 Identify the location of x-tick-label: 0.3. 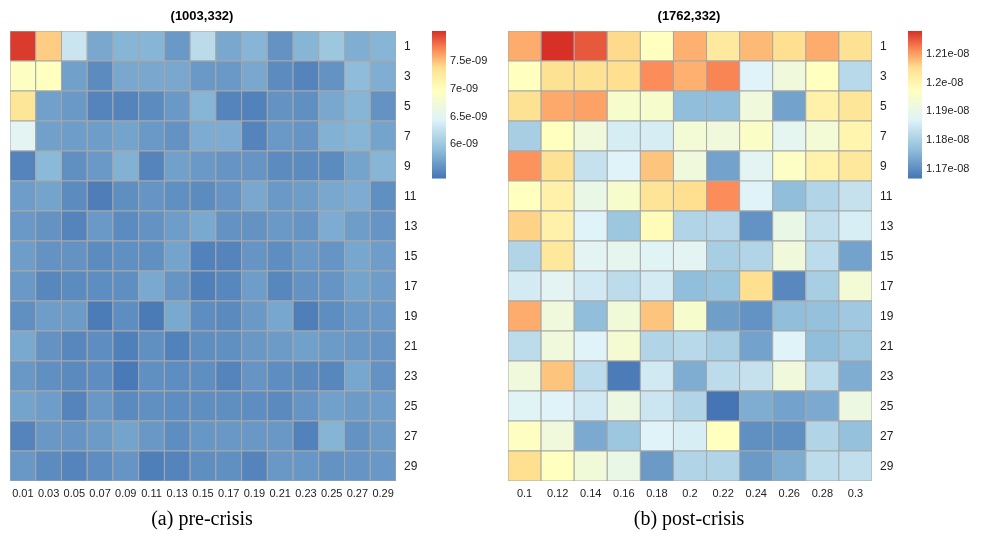
(855, 492).